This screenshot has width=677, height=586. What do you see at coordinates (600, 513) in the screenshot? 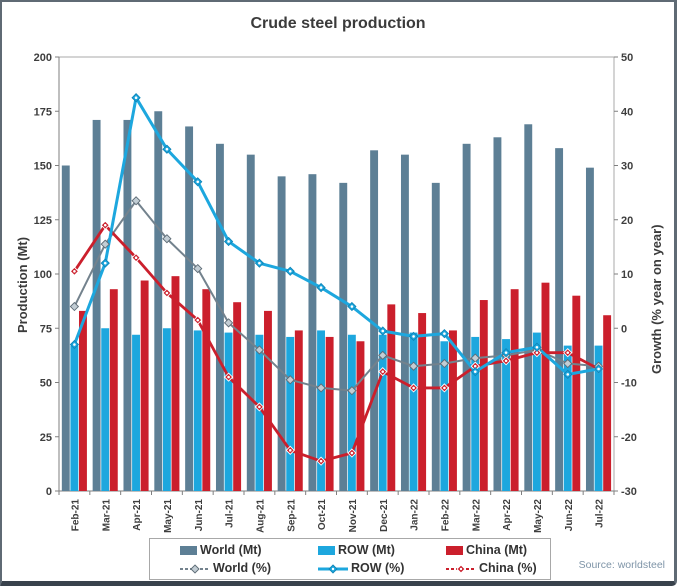
I see `x-axis-label: Jul-22` at bounding box center [600, 513].